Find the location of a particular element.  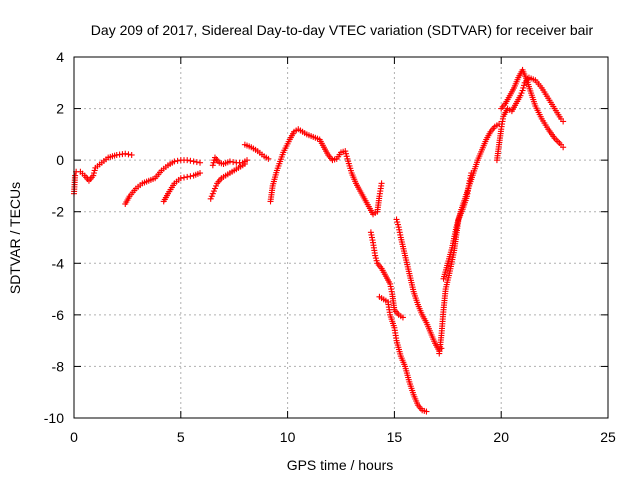

y-tick-label: -4 is located at coordinates (58, 263).